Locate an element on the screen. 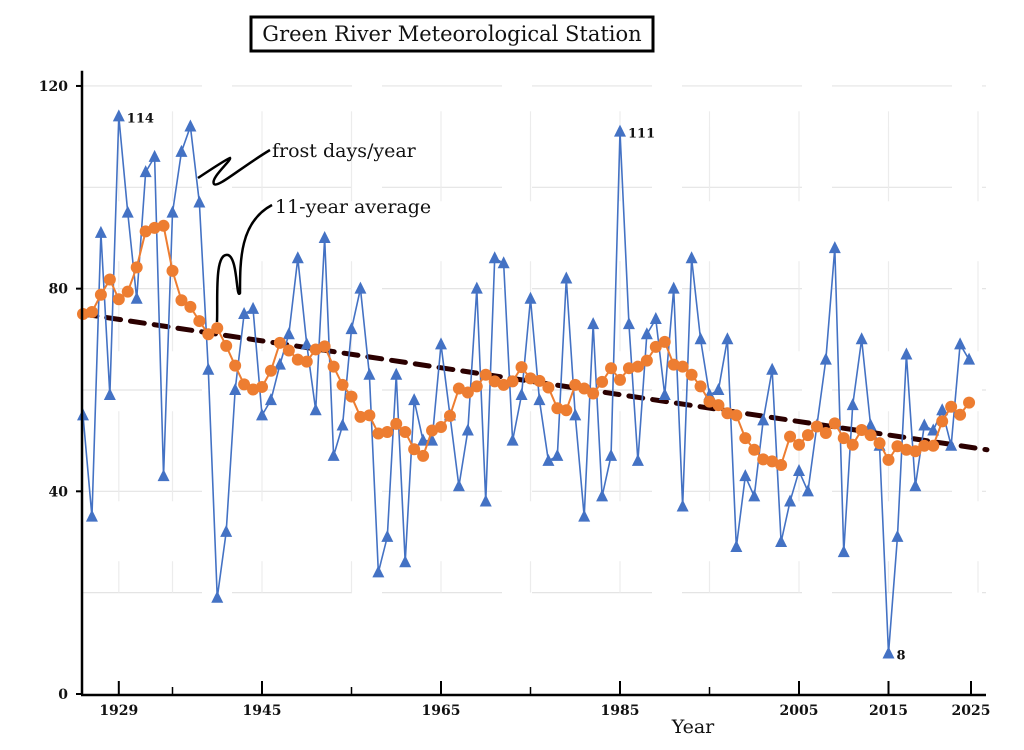 The image size is (1024, 750). x-tick-label: 1945 is located at coordinates (262, 711).